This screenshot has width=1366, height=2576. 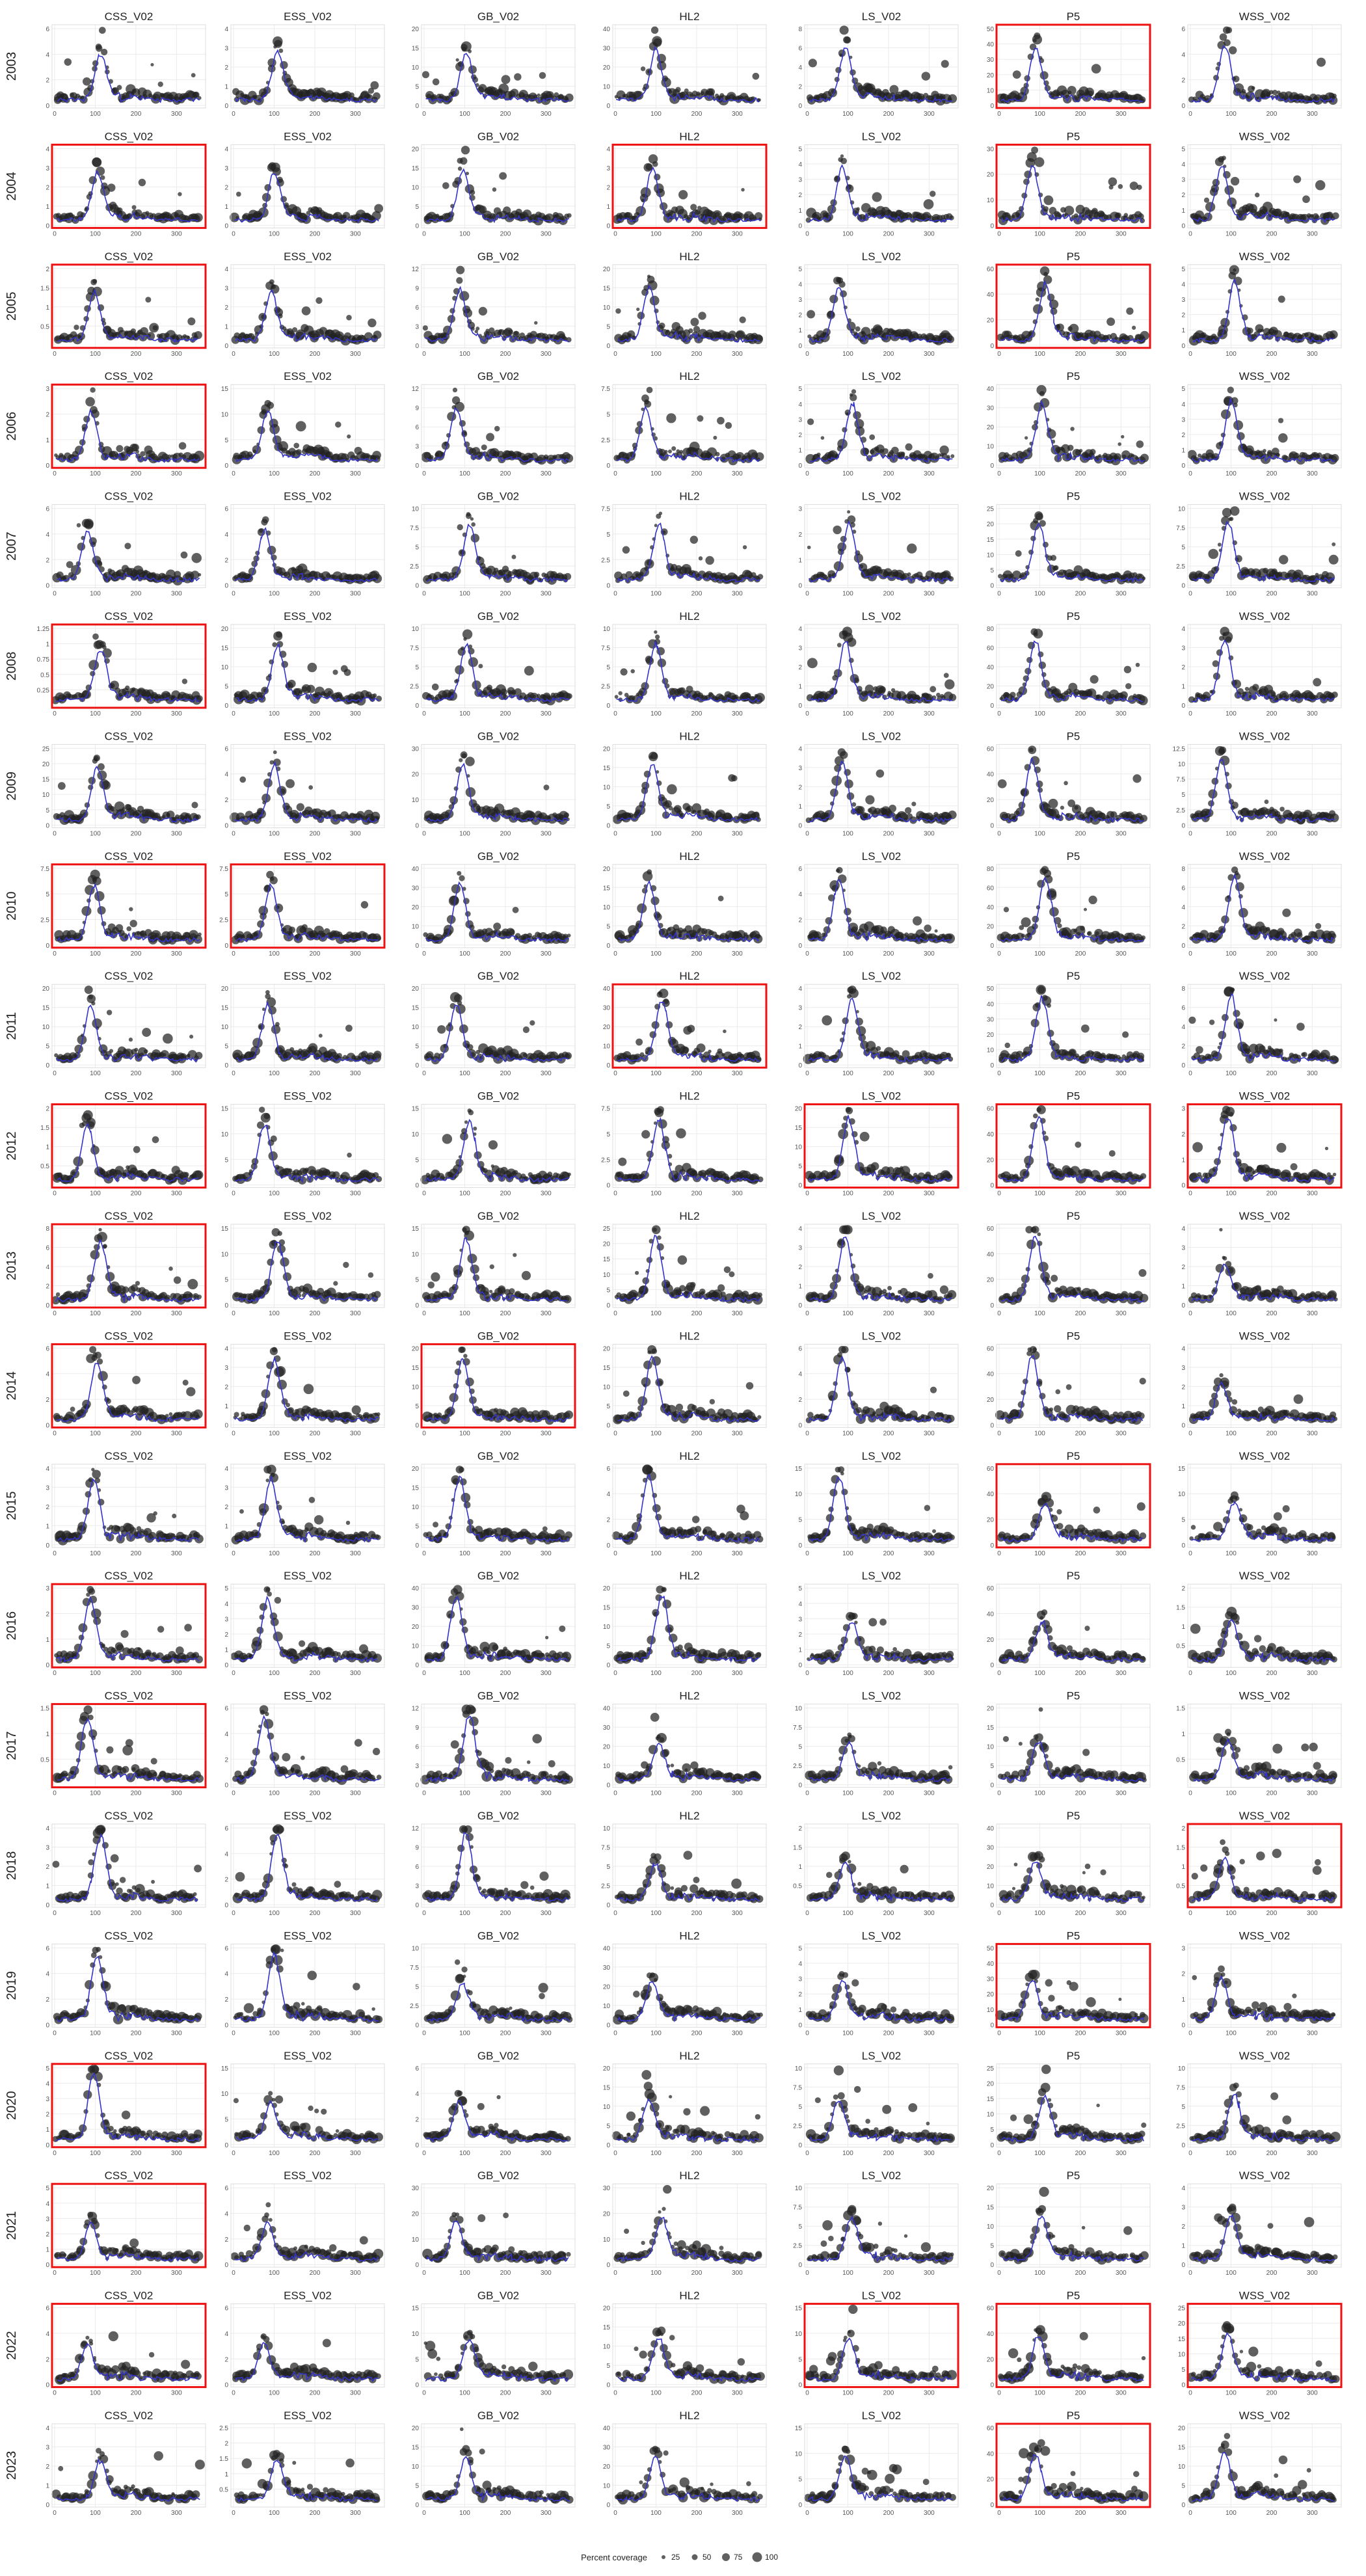 I want to click on y-tick-label: 60, so click(x=991, y=749).